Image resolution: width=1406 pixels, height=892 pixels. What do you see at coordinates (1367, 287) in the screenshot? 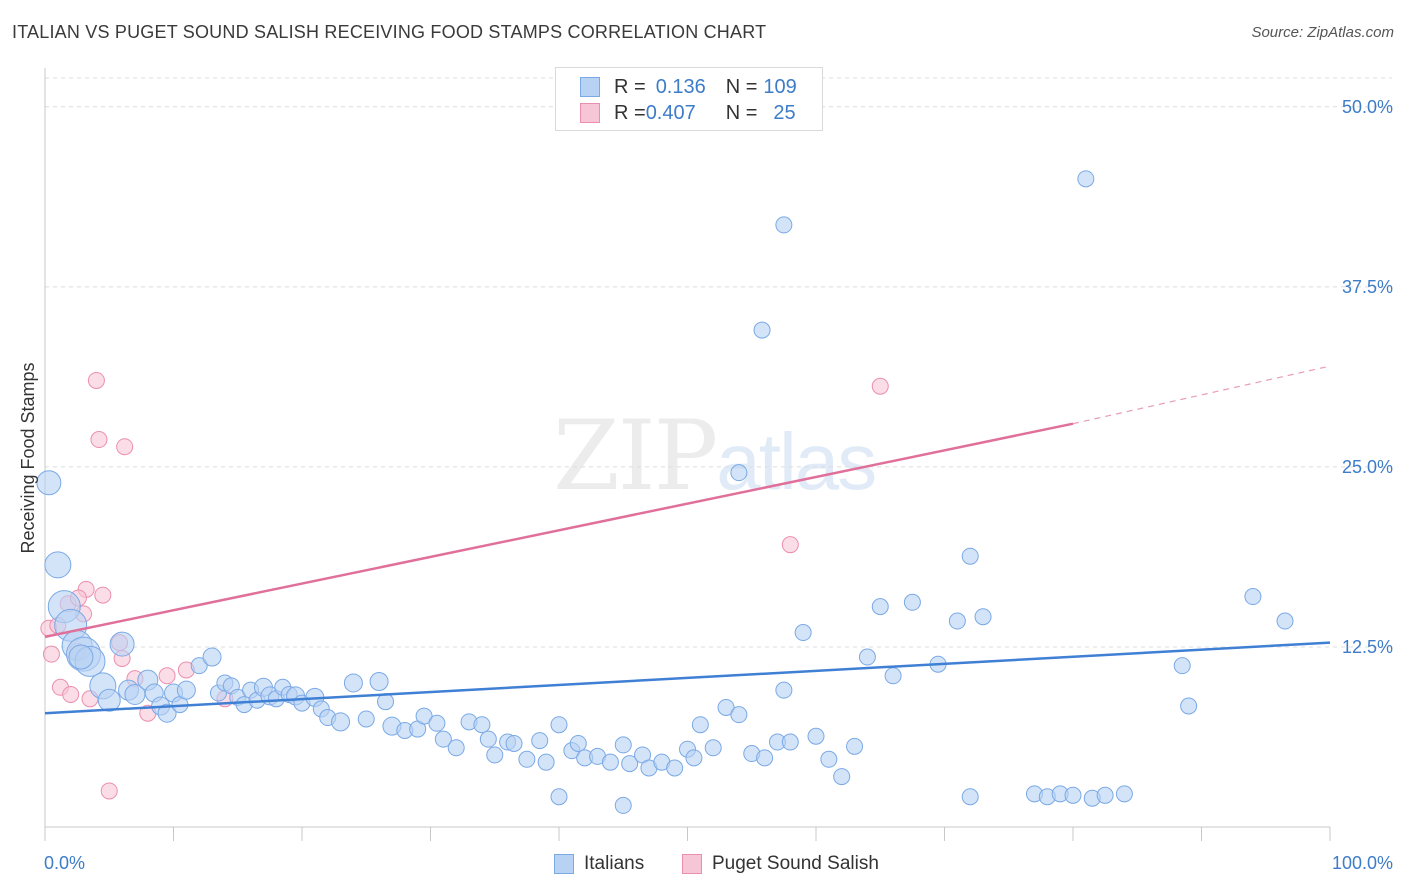
I see `y-tick-label: 37.5%` at bounding box center [1367, 287].